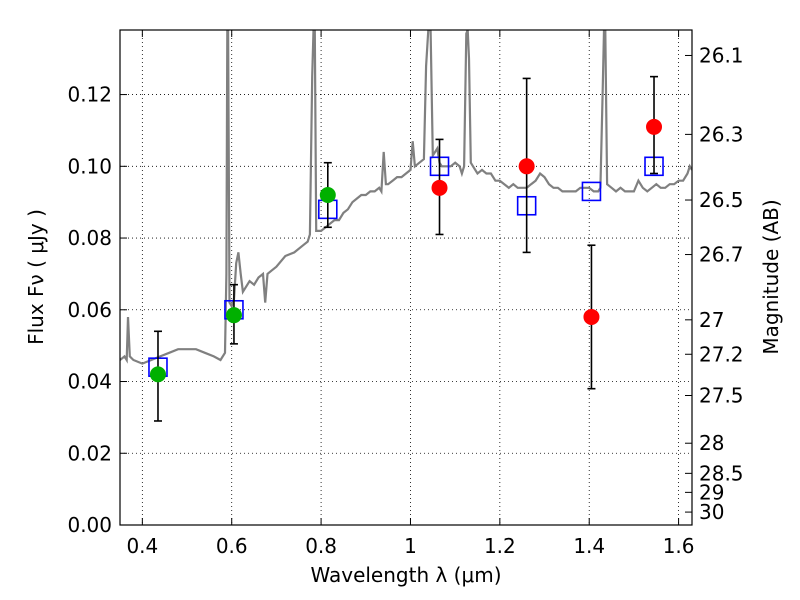 Image resolution: width=800 pixels, height=600 pixels. I want to click on y-tick-label: 0.10, so click(89, 166).